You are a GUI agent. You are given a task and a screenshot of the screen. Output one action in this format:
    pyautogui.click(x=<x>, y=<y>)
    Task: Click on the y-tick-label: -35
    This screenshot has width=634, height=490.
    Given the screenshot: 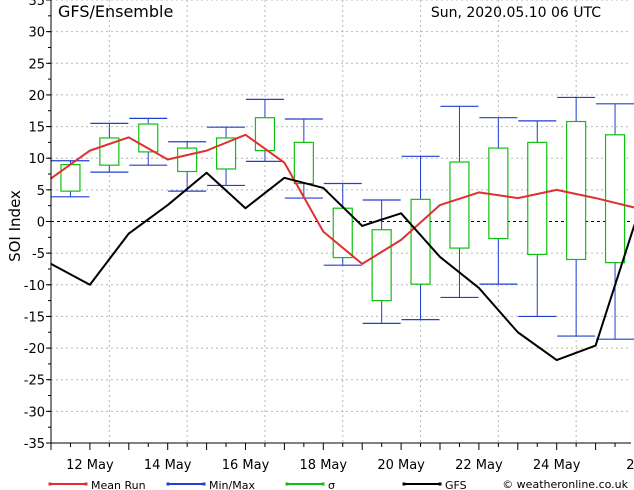 What is the action you would take?
    pyautogui.click(x=34, y=444)
    